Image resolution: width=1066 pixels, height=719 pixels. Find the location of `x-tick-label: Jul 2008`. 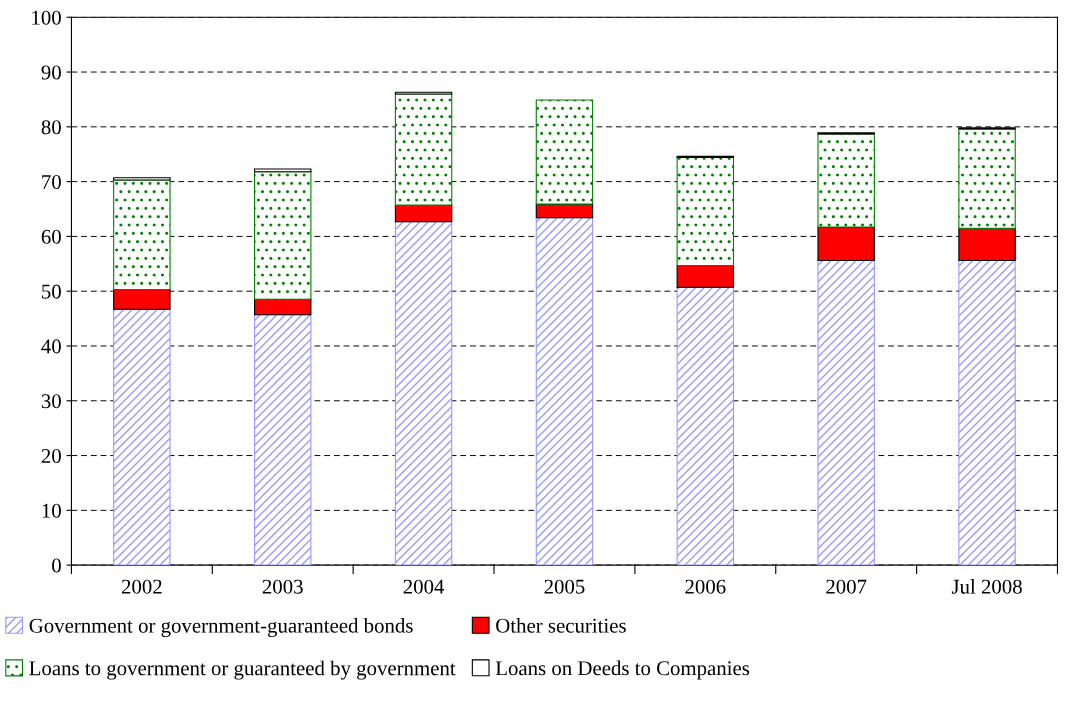

x-tick-label: Jul 2008 is located at coordinates (986, 586).